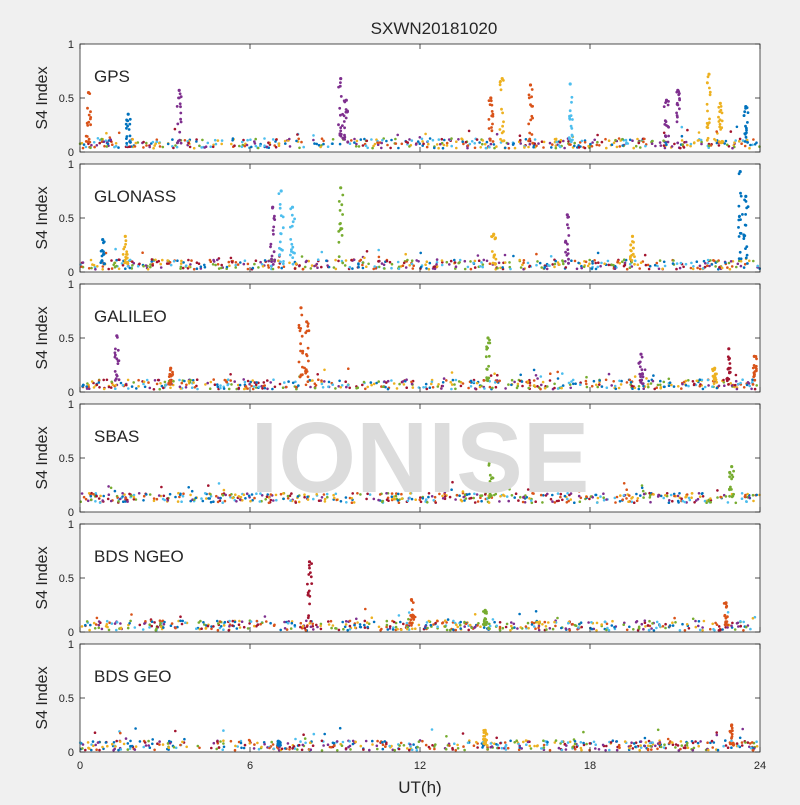  I want to click on spike-peak-point, so click(746, 196).